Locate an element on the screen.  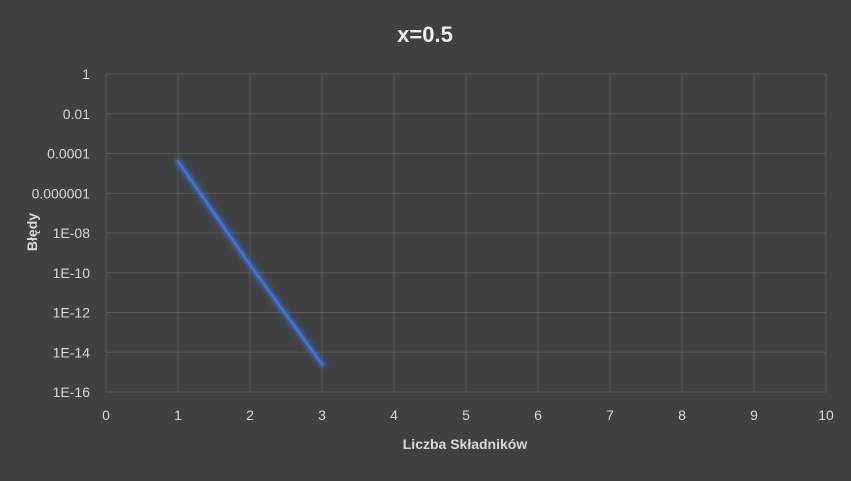
y-tick-label: 1E-16 is located at coordinates (72, 392).